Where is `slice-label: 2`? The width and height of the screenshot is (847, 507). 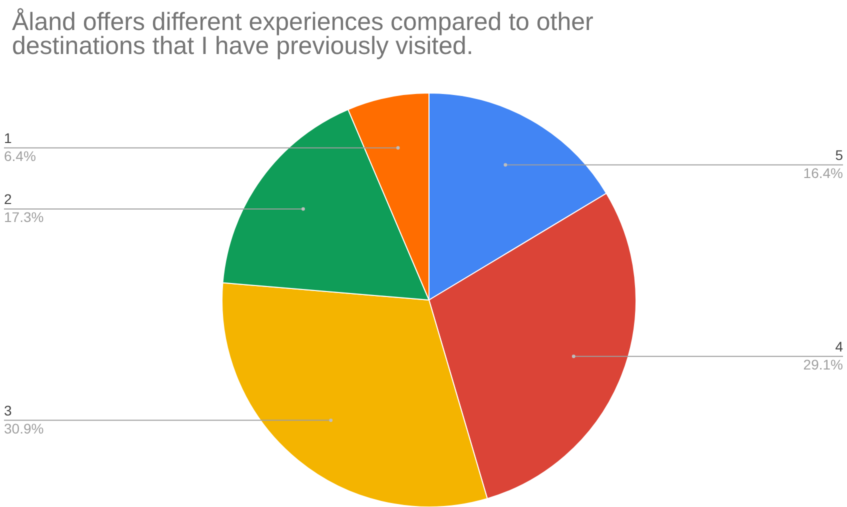
slice-label: 2 is located at coordinates (8, 199).